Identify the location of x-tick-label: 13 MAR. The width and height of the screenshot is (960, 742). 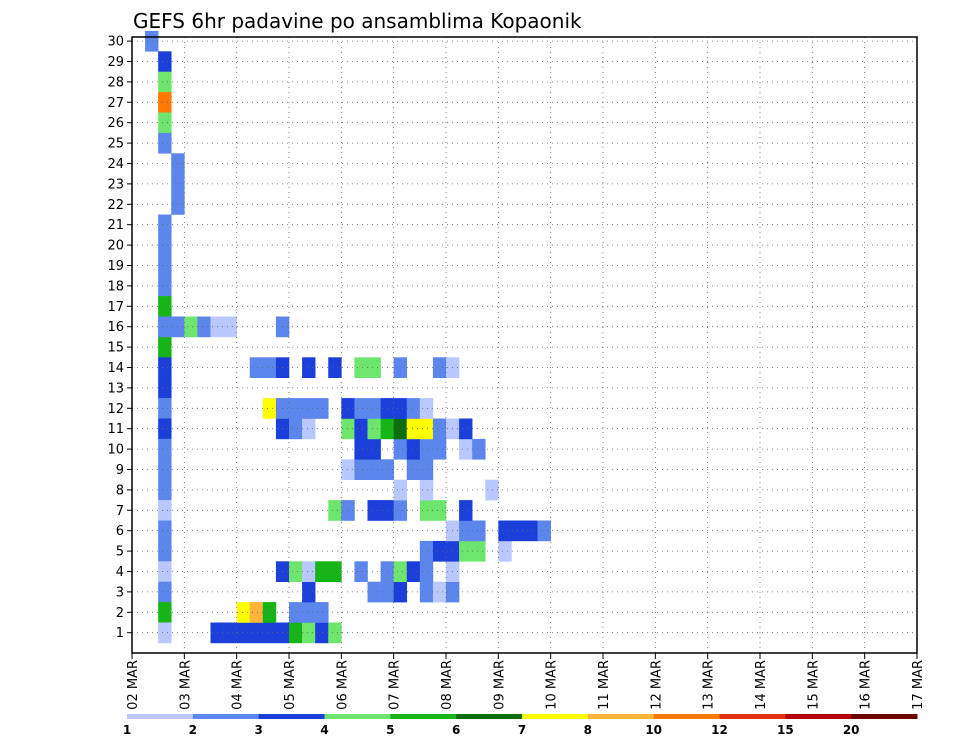
(709, 685).